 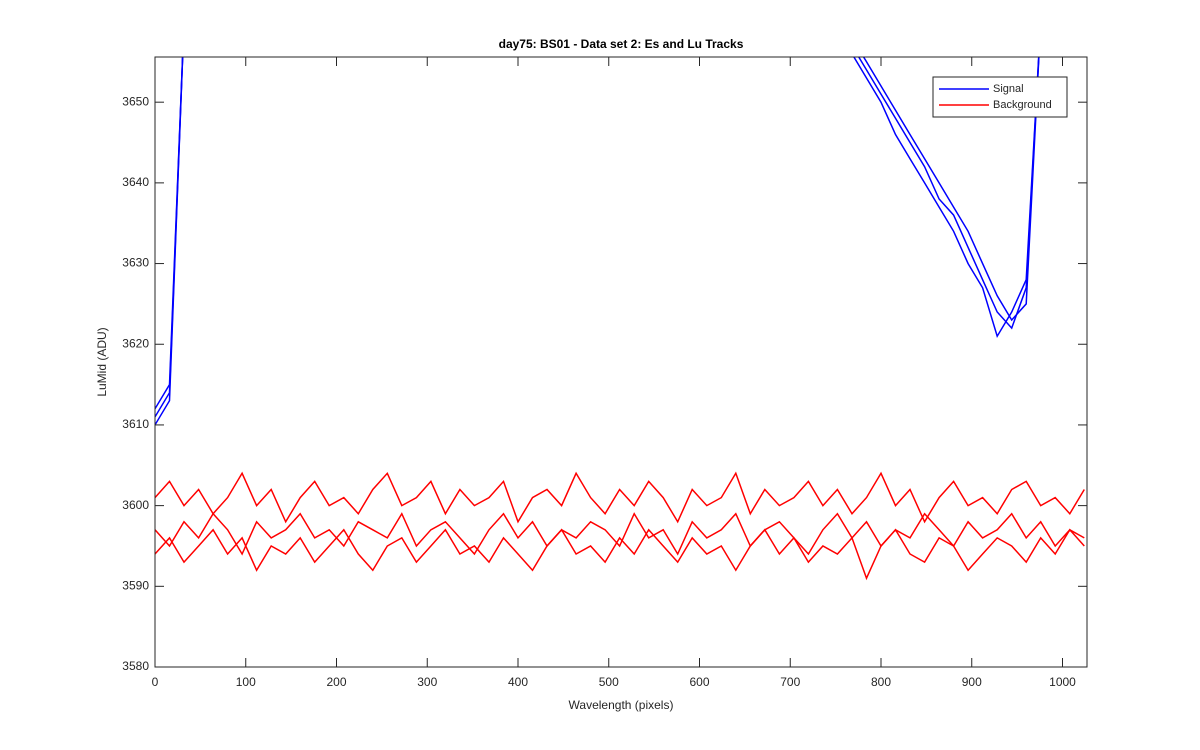 What do you see at coordinates (135, 343) in the screenshot?
I see `y-tick-label: 3620` at bounding box center [135, 343].